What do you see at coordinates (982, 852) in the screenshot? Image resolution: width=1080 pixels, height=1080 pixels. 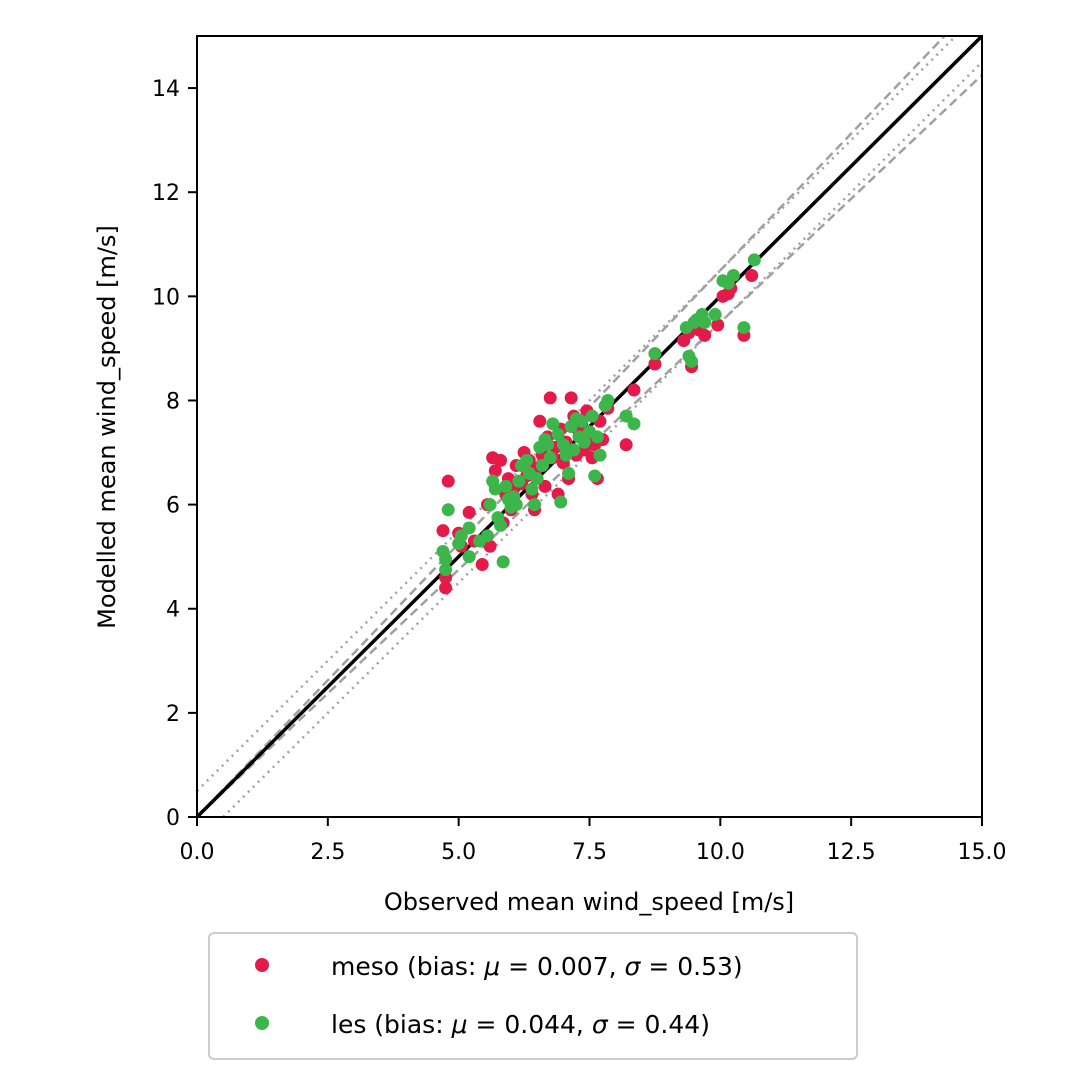 I see `x-tick-label: 15.0` at bounding box center [982, 852].